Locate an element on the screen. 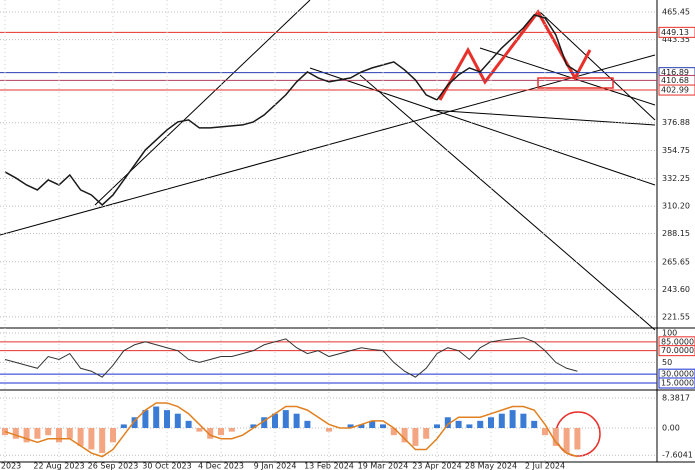 This screenshot has width=695, height=470. y-tick-label: 465.45 is located at coordinates (676, 11).